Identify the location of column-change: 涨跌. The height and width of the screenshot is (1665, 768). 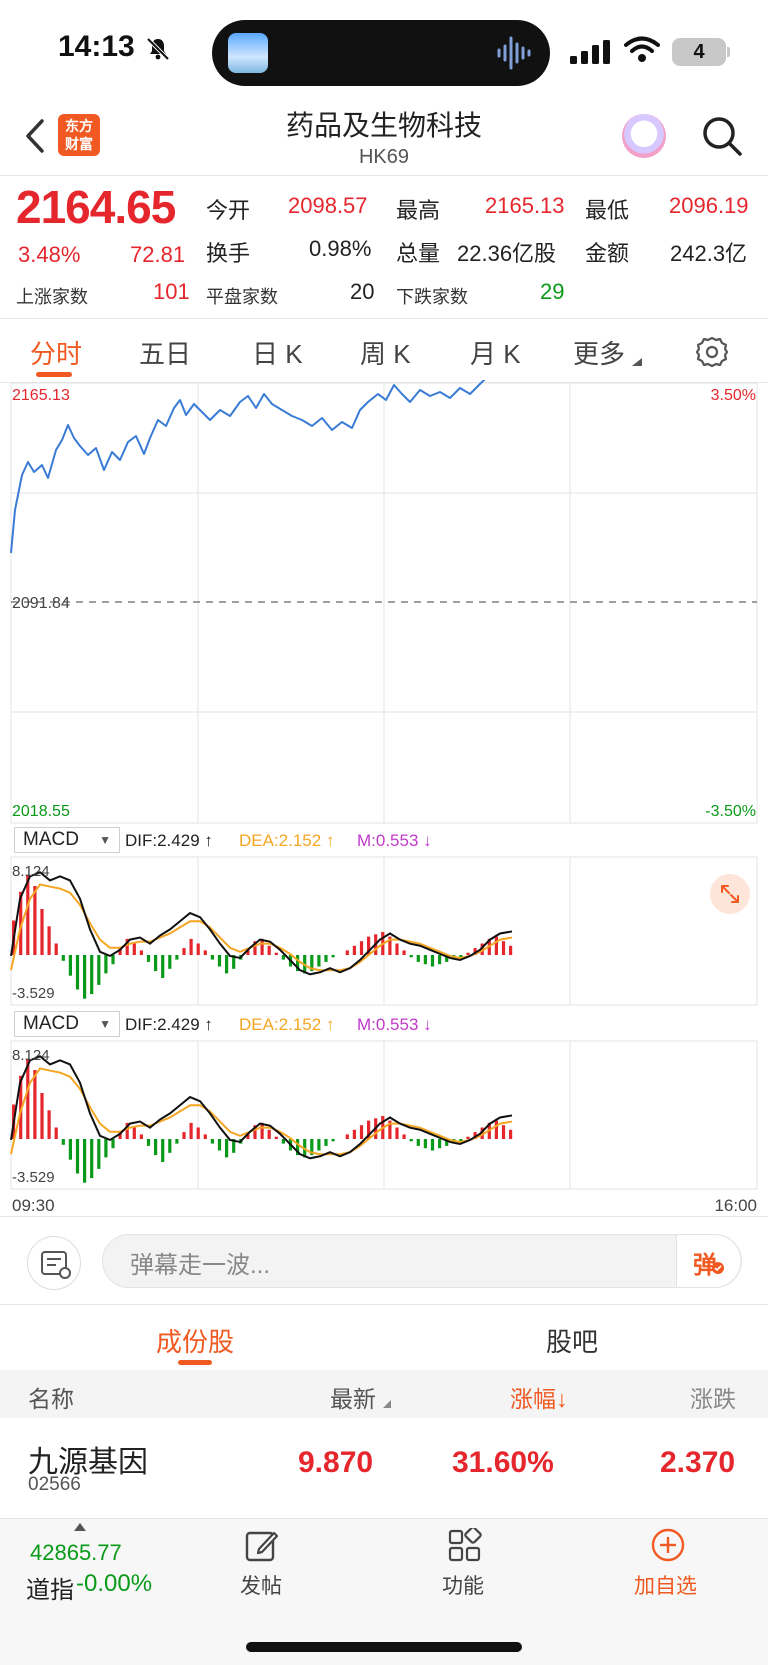
(713, 1399).